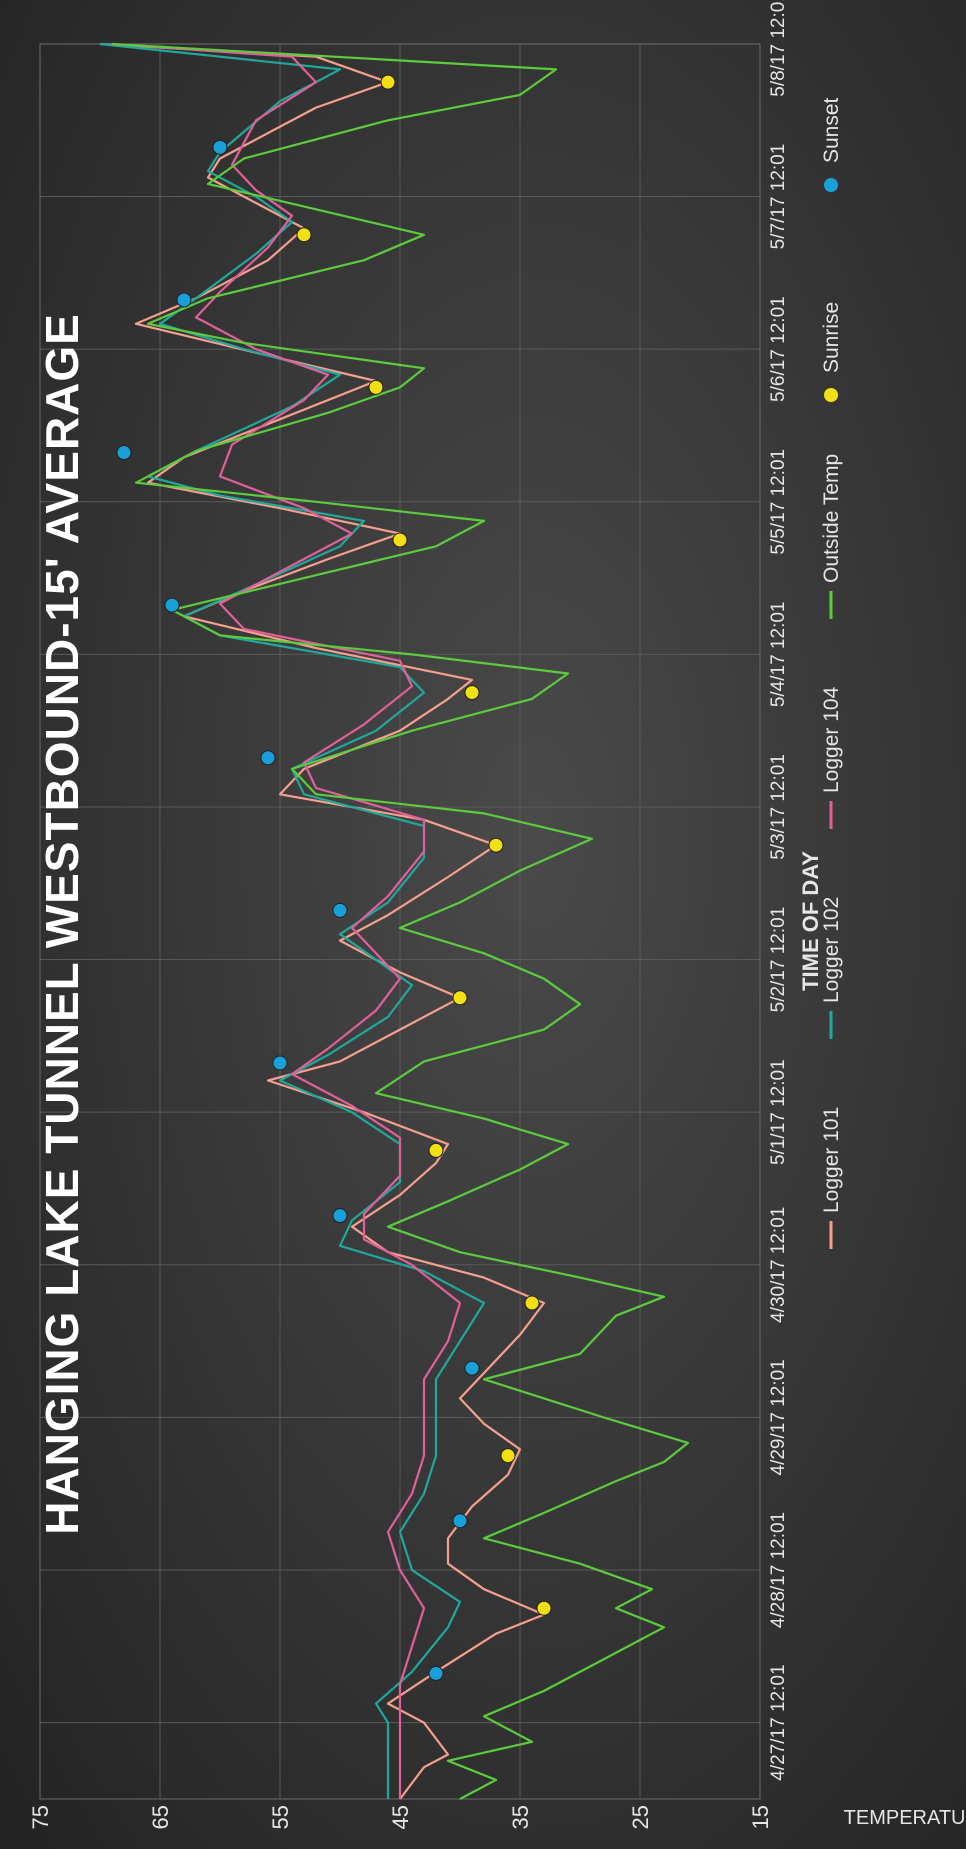 The width and height of the screenshot is (966, 1849). Describe the element at coordinates (778, 655) in the screenshot. I see `x-tick-label: 5/4/17 12:01` at that location.